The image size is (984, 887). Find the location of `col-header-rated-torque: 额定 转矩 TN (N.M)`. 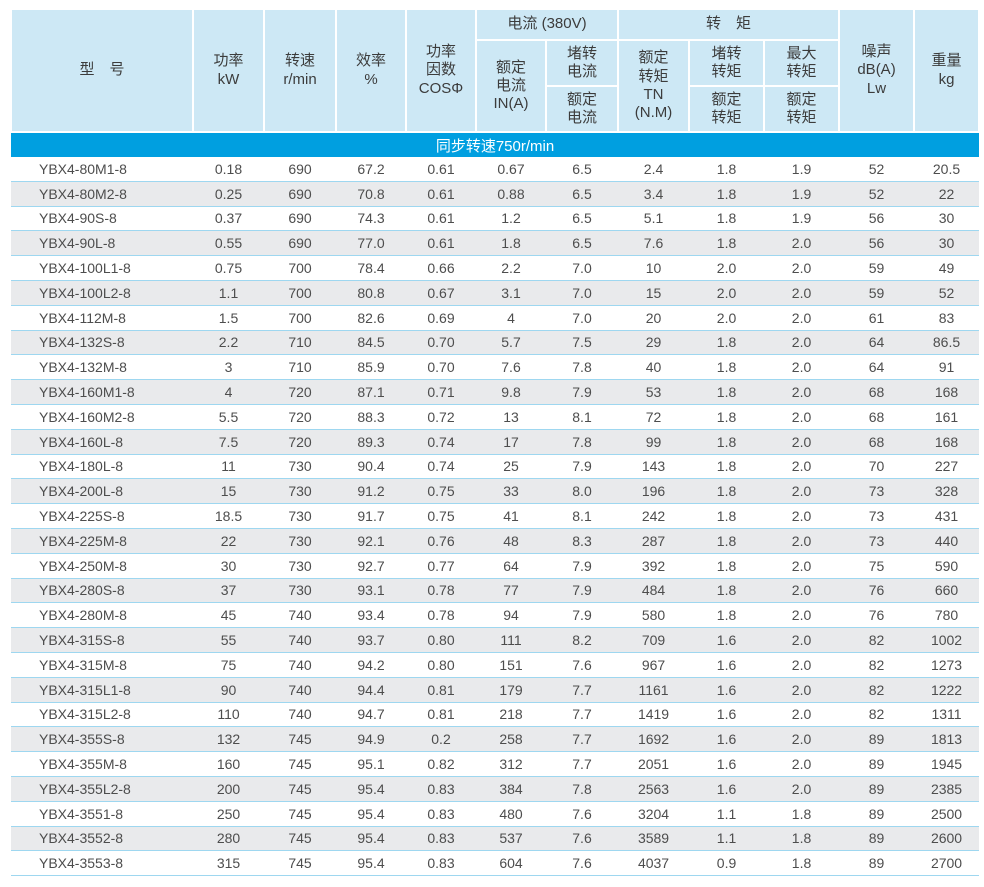

col-header-rated-torque: 额定 转矩 TN (N.M) is located at coordinates (654, 86).